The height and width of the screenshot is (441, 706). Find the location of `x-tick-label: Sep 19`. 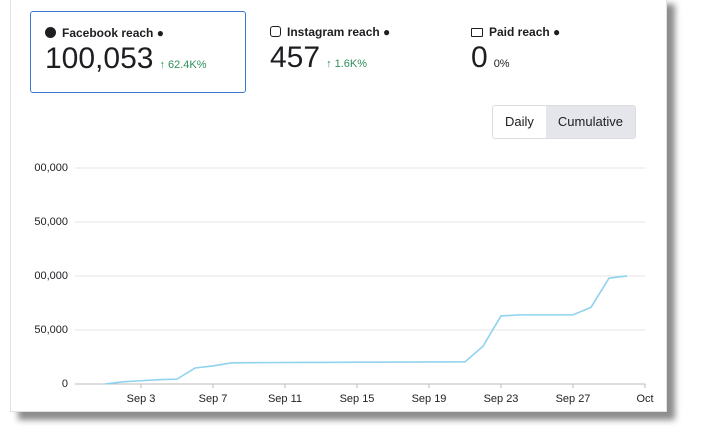

x-tick-label: Sep 19 is located at coordinates (429, 399).